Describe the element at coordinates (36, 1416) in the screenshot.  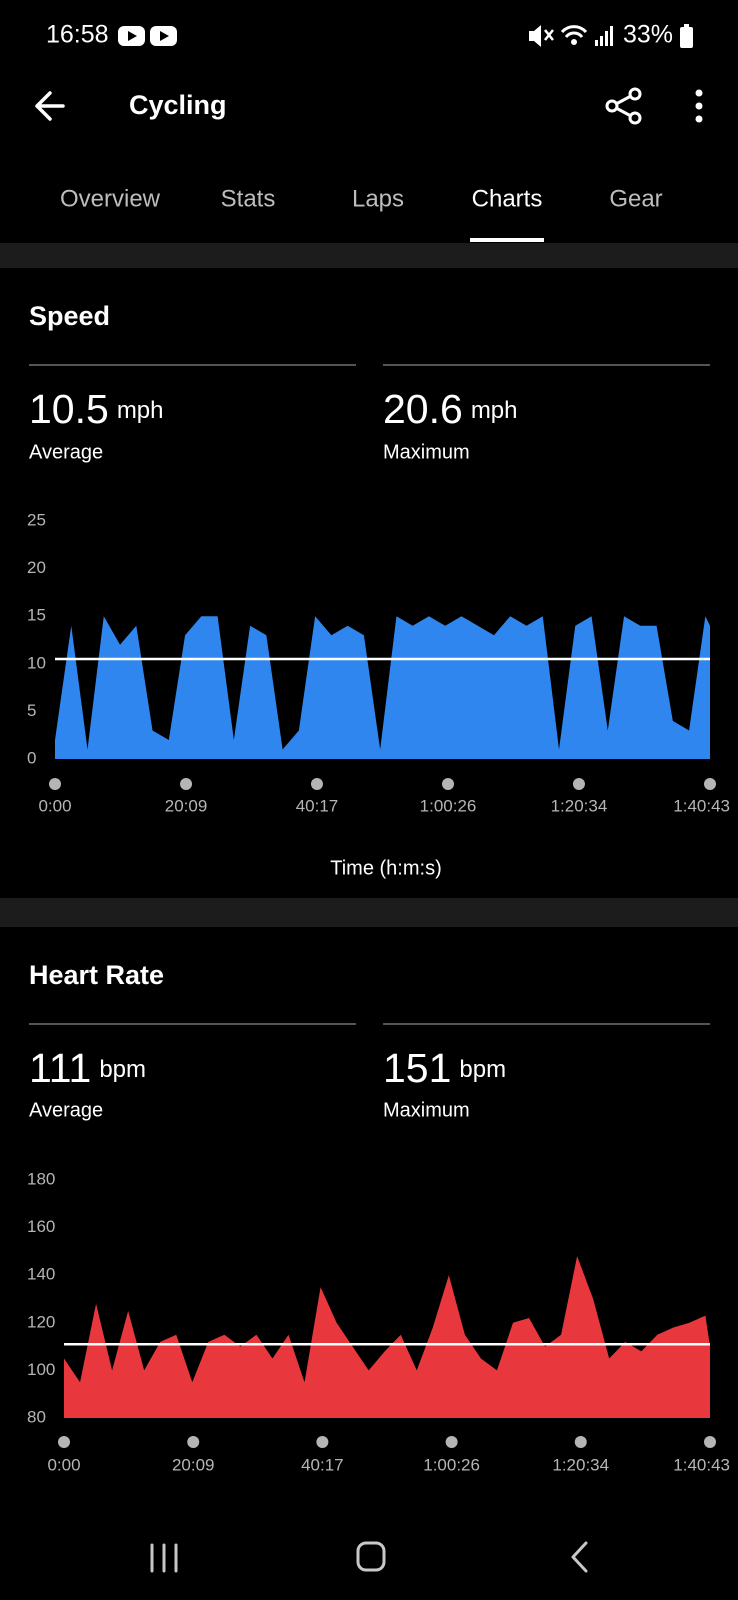
I see `y-tick-label: 80` at that location.